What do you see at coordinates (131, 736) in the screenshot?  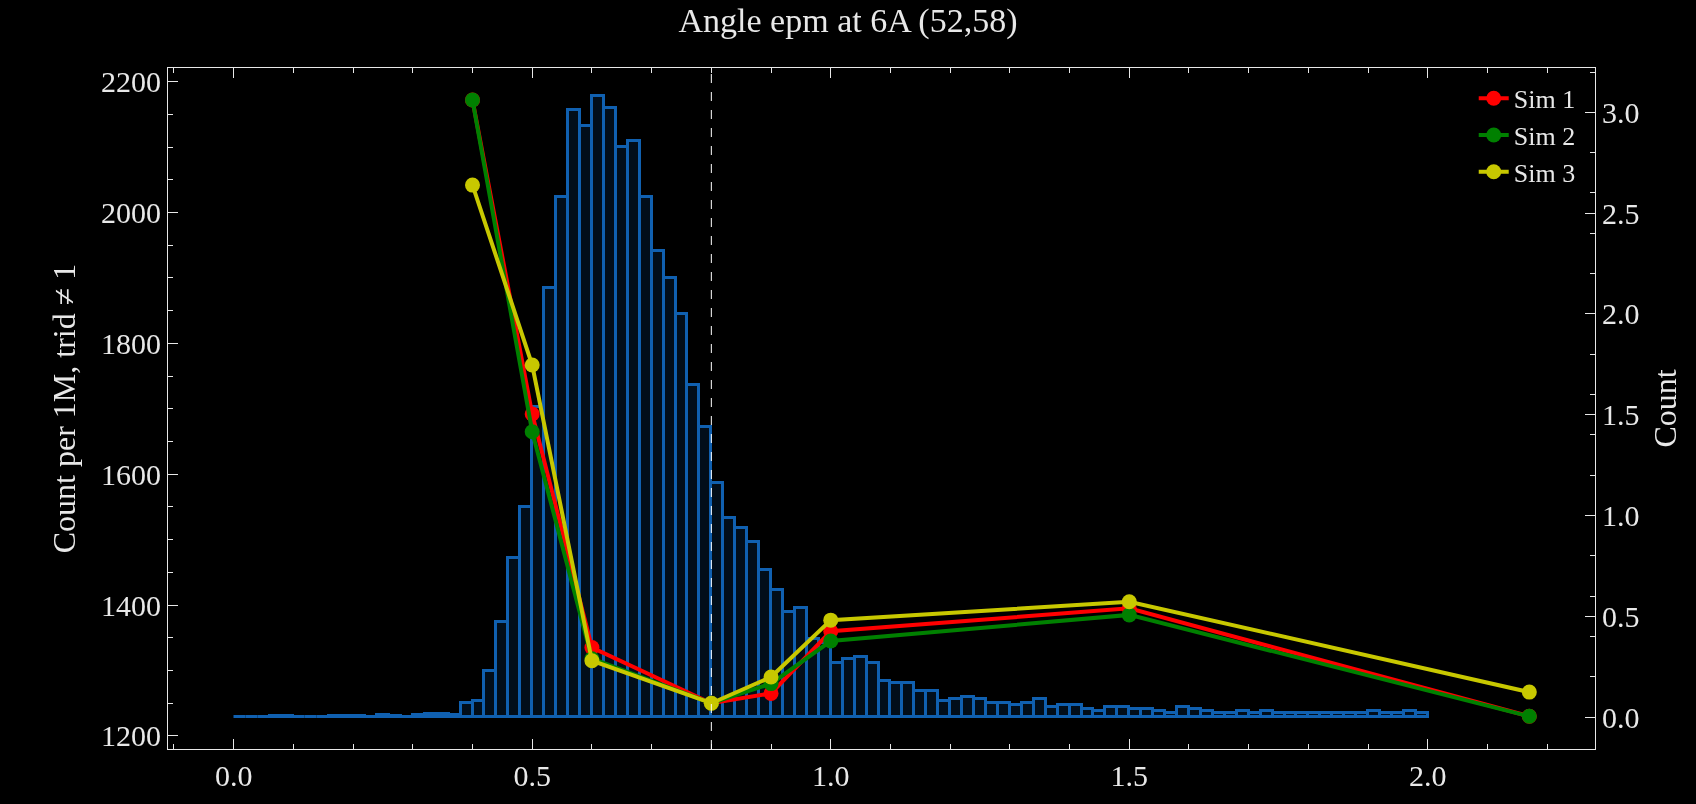 I see `y-tick-label: 1200` at bounding box center [131, 736].